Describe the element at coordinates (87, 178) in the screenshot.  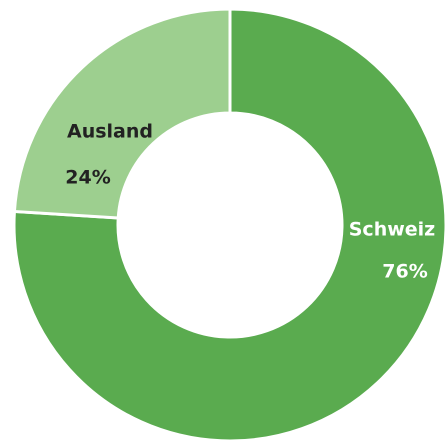
I see `value-label: 24%` at that location.